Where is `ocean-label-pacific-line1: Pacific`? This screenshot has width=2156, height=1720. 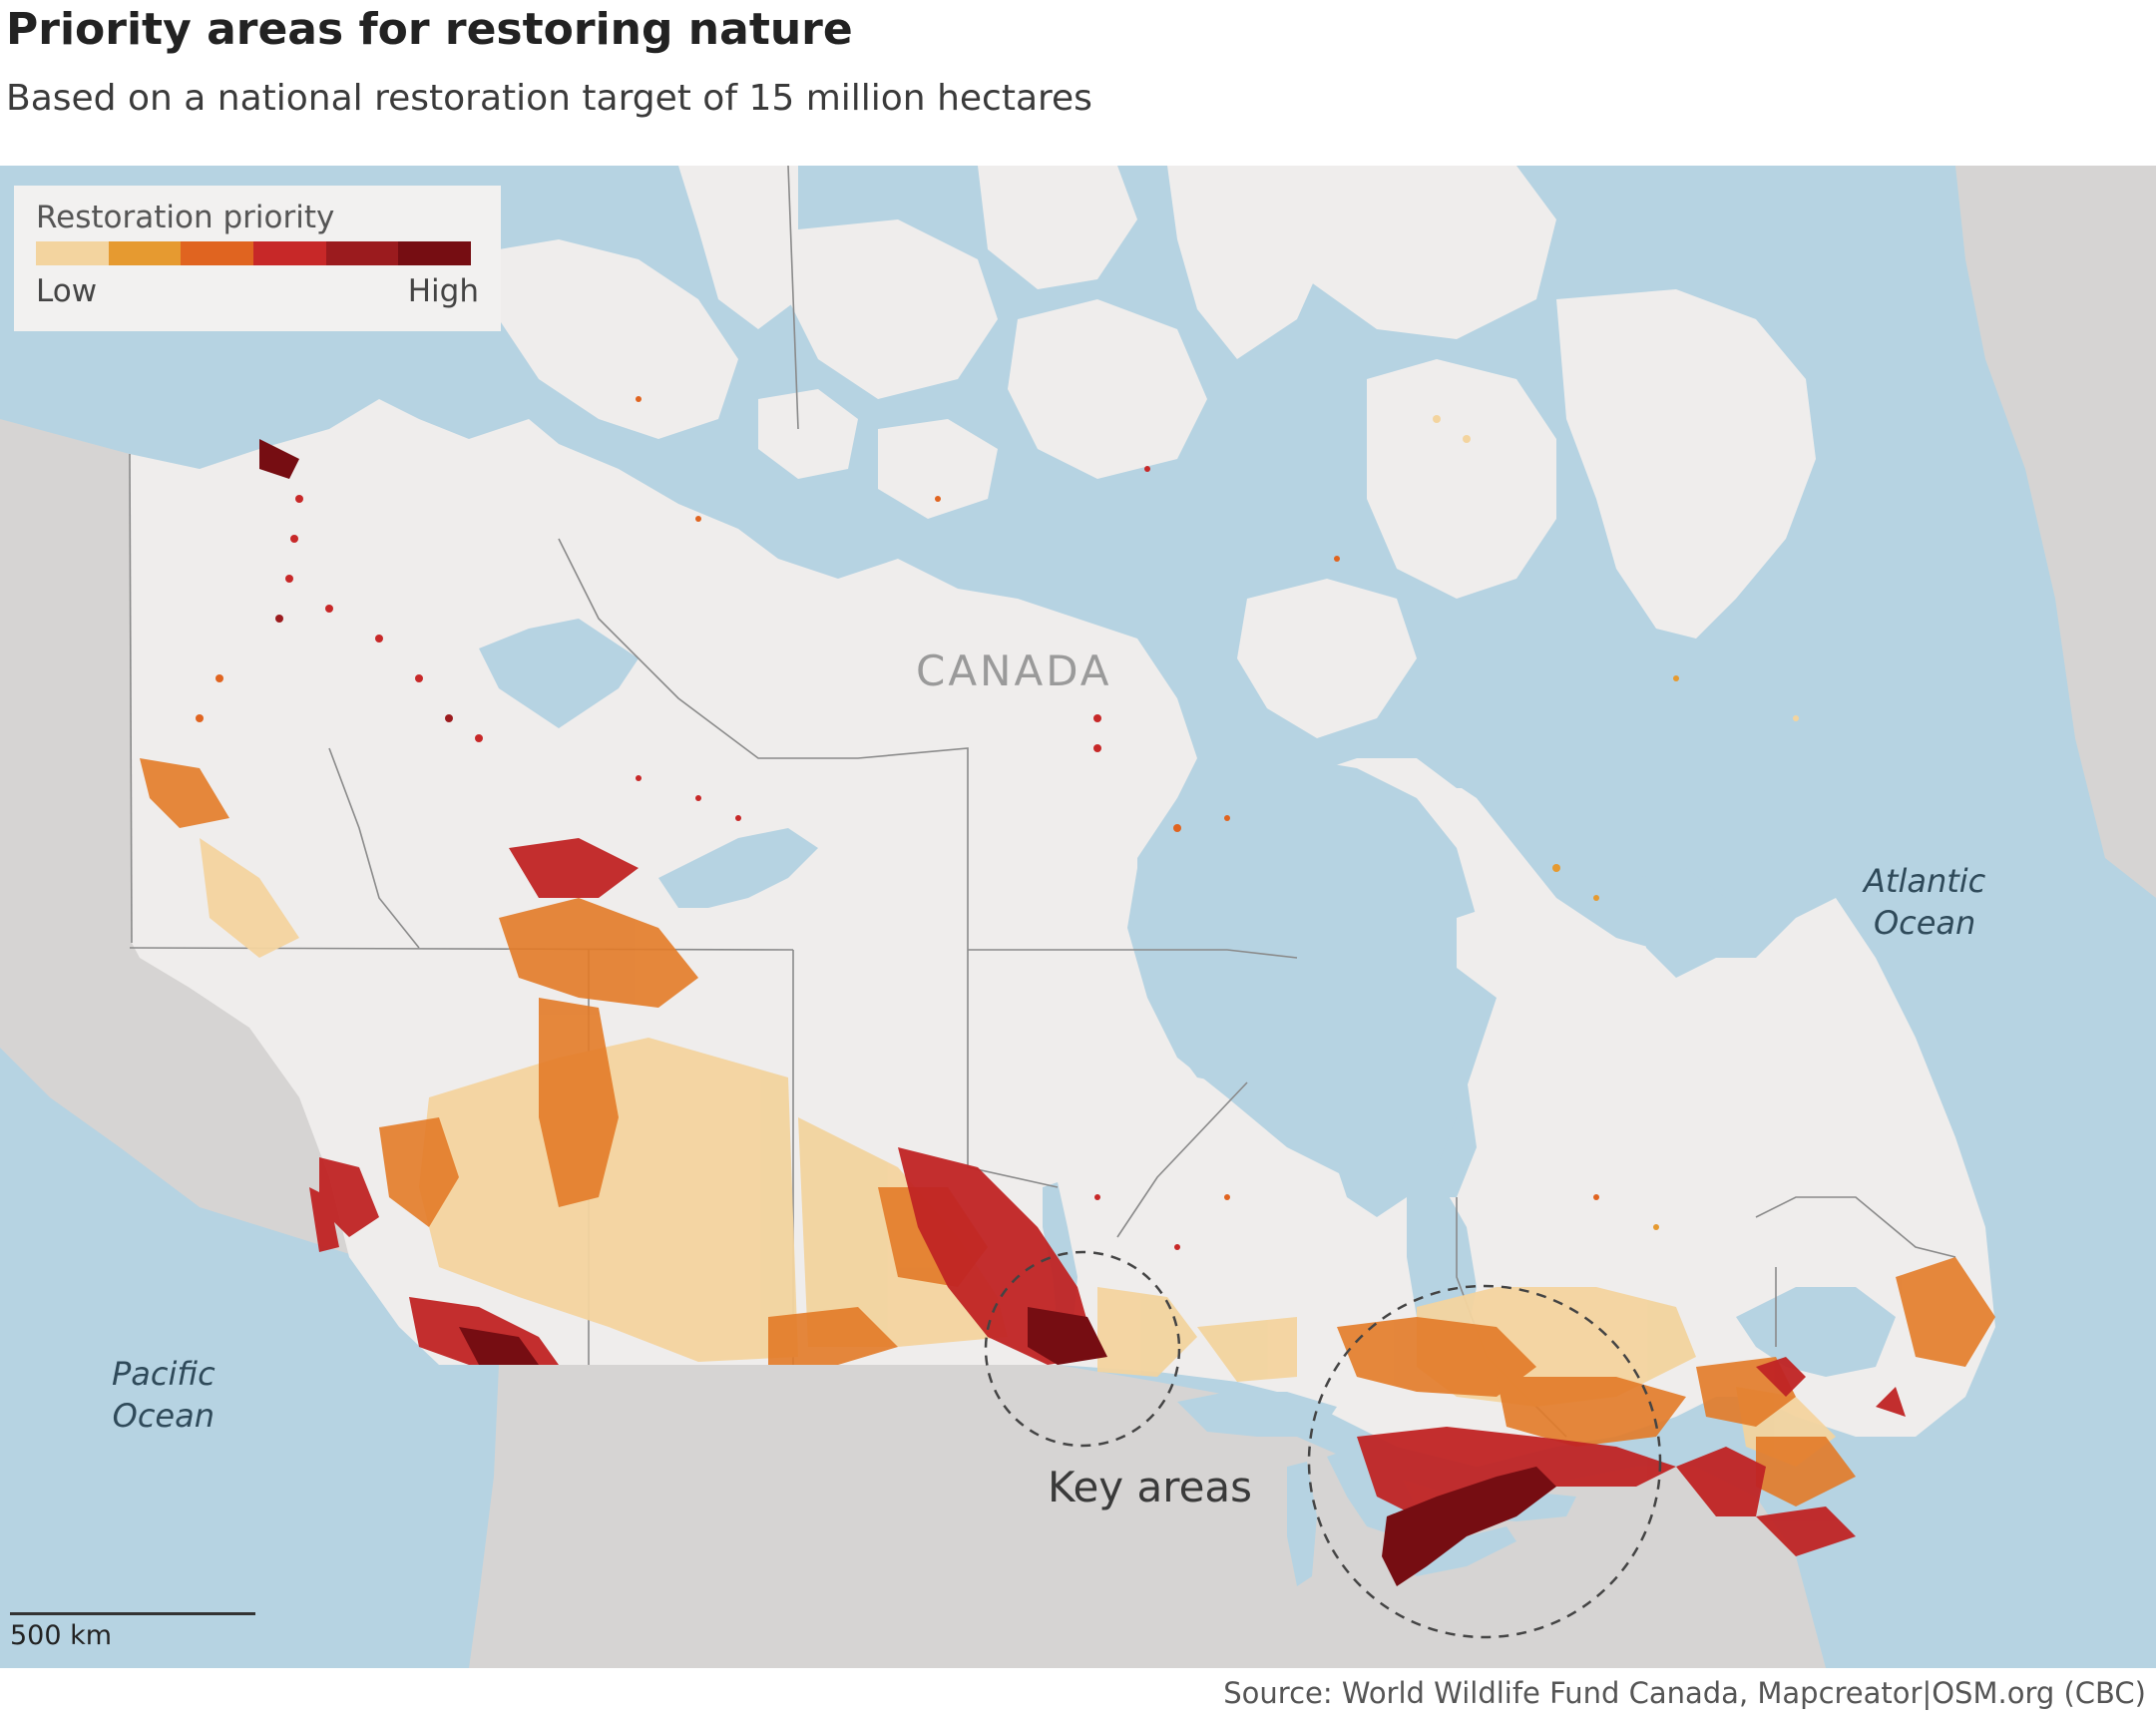 ocean-label-pacific-line1: Pacific is located at coordinates (164, 1374).